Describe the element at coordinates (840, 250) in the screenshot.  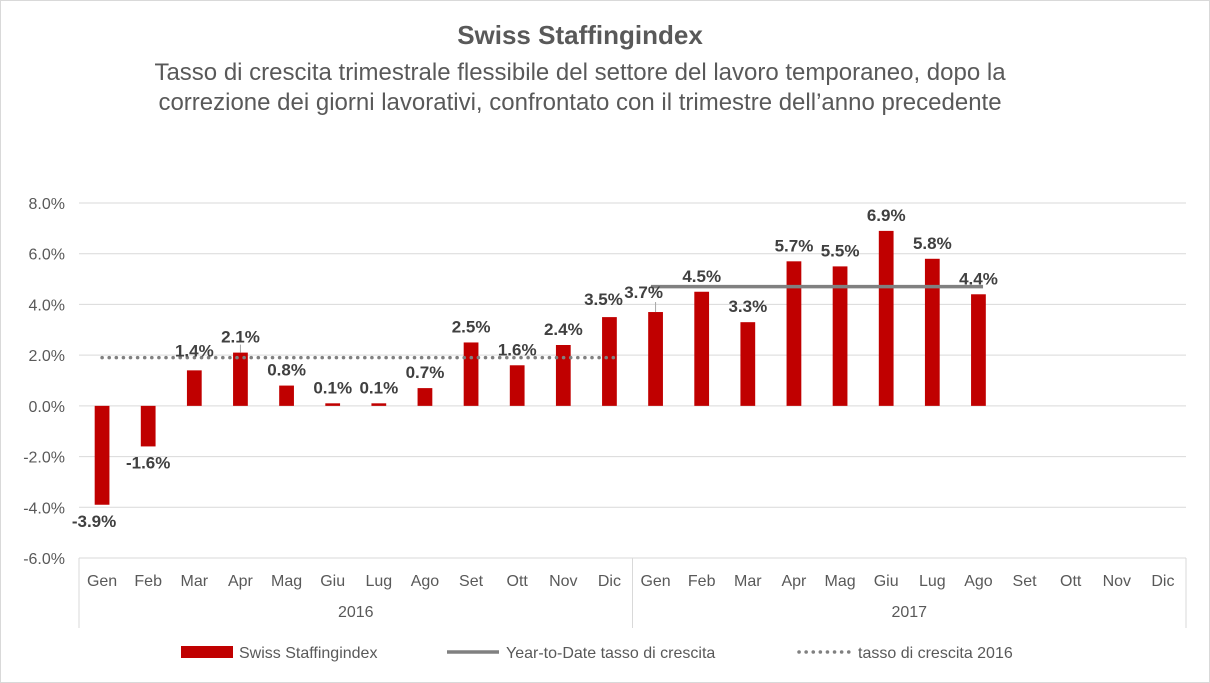
I see `data-label: 5.5%` at that location.